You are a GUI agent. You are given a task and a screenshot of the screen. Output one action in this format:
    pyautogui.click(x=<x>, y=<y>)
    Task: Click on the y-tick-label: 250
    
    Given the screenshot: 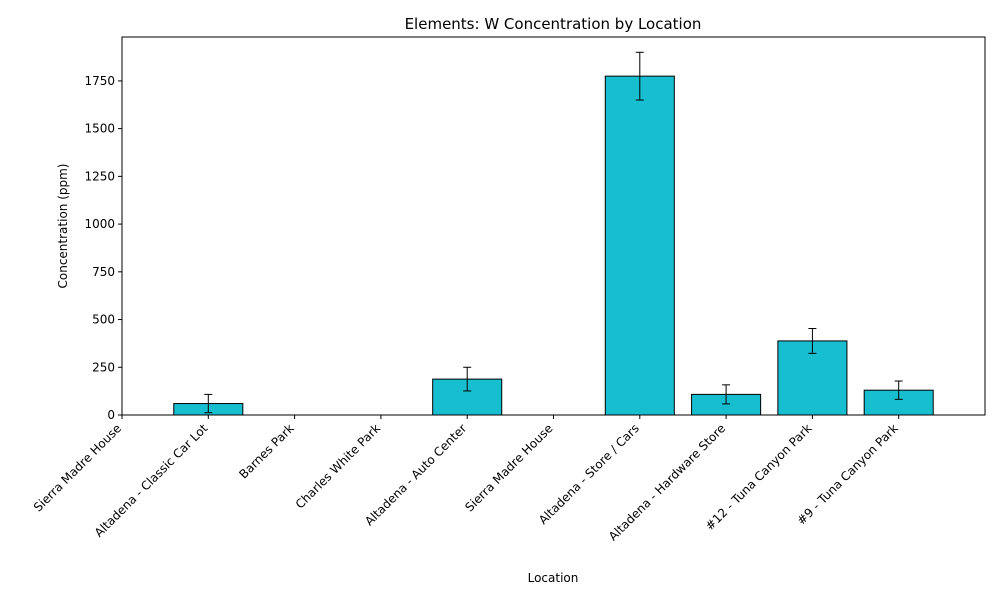 What is the action you would take?
    pyautogui.click(x=103, y=367)
    